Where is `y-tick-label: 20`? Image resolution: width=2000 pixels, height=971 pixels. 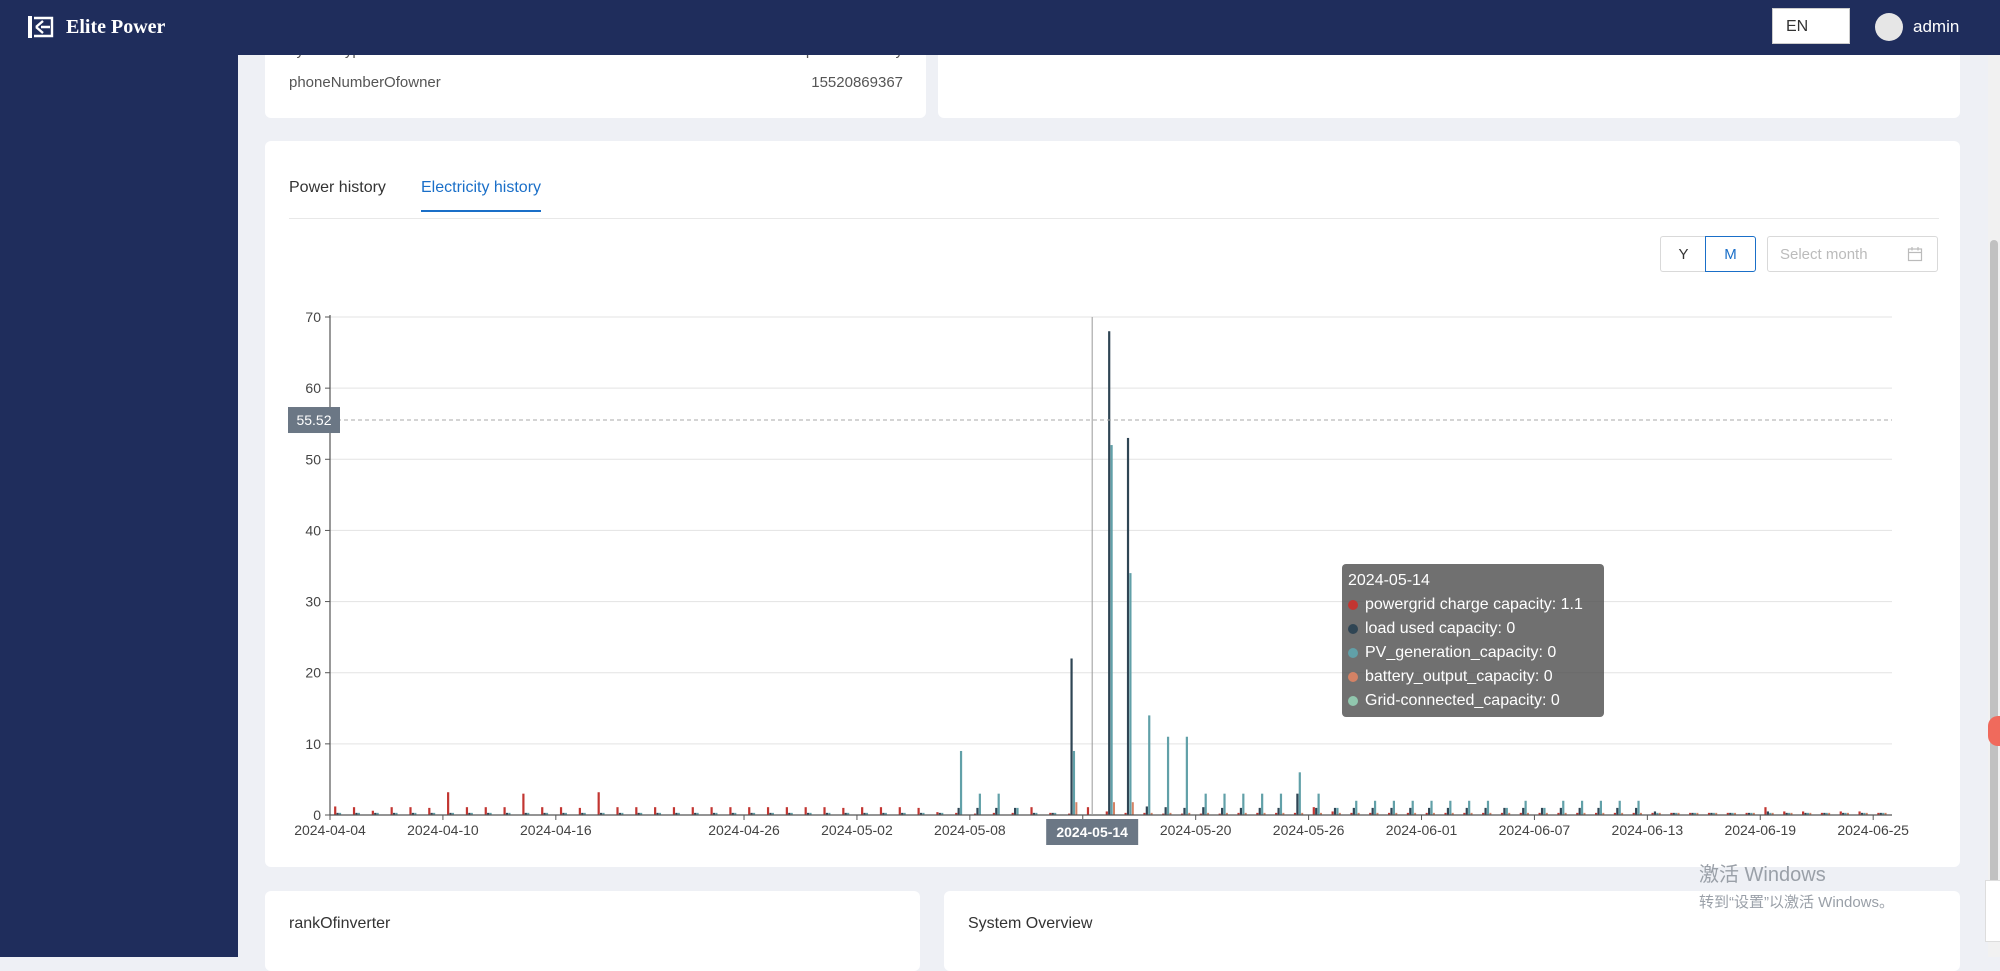 y-tick-label: 20 is located at coordinates (313, 673).